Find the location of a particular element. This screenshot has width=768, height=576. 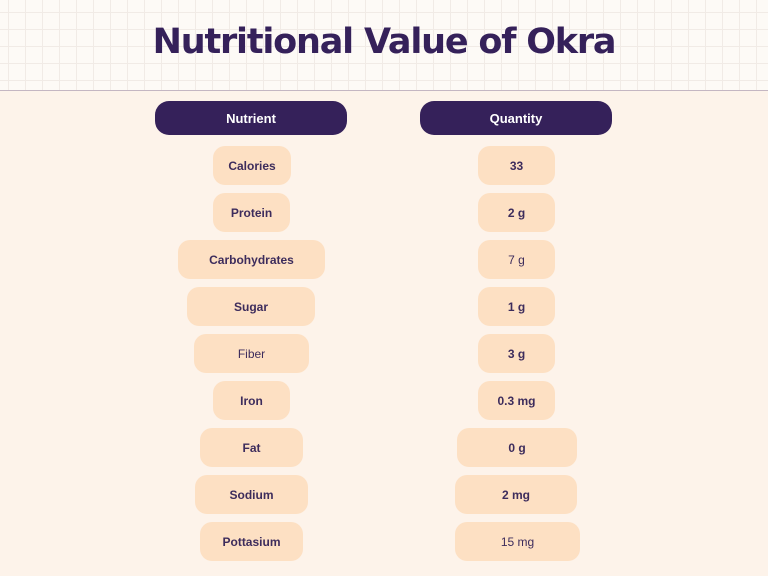

quantity-cell-sodium: 2 mg is located at coordinates (516, 494).